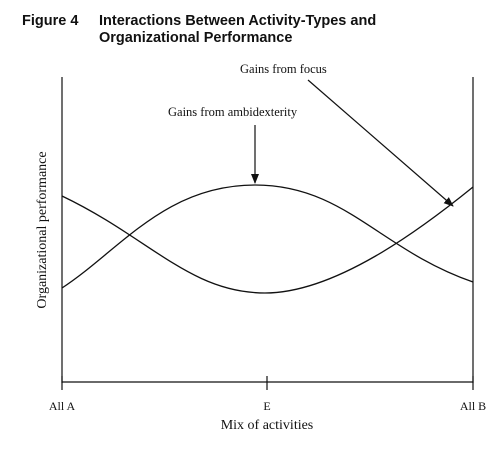 This screenshot has width=502, height=452. What do you see at coordinates (380, 143) in the screenshot?
I see `focus-arrow` at bounding box center [380, 143].